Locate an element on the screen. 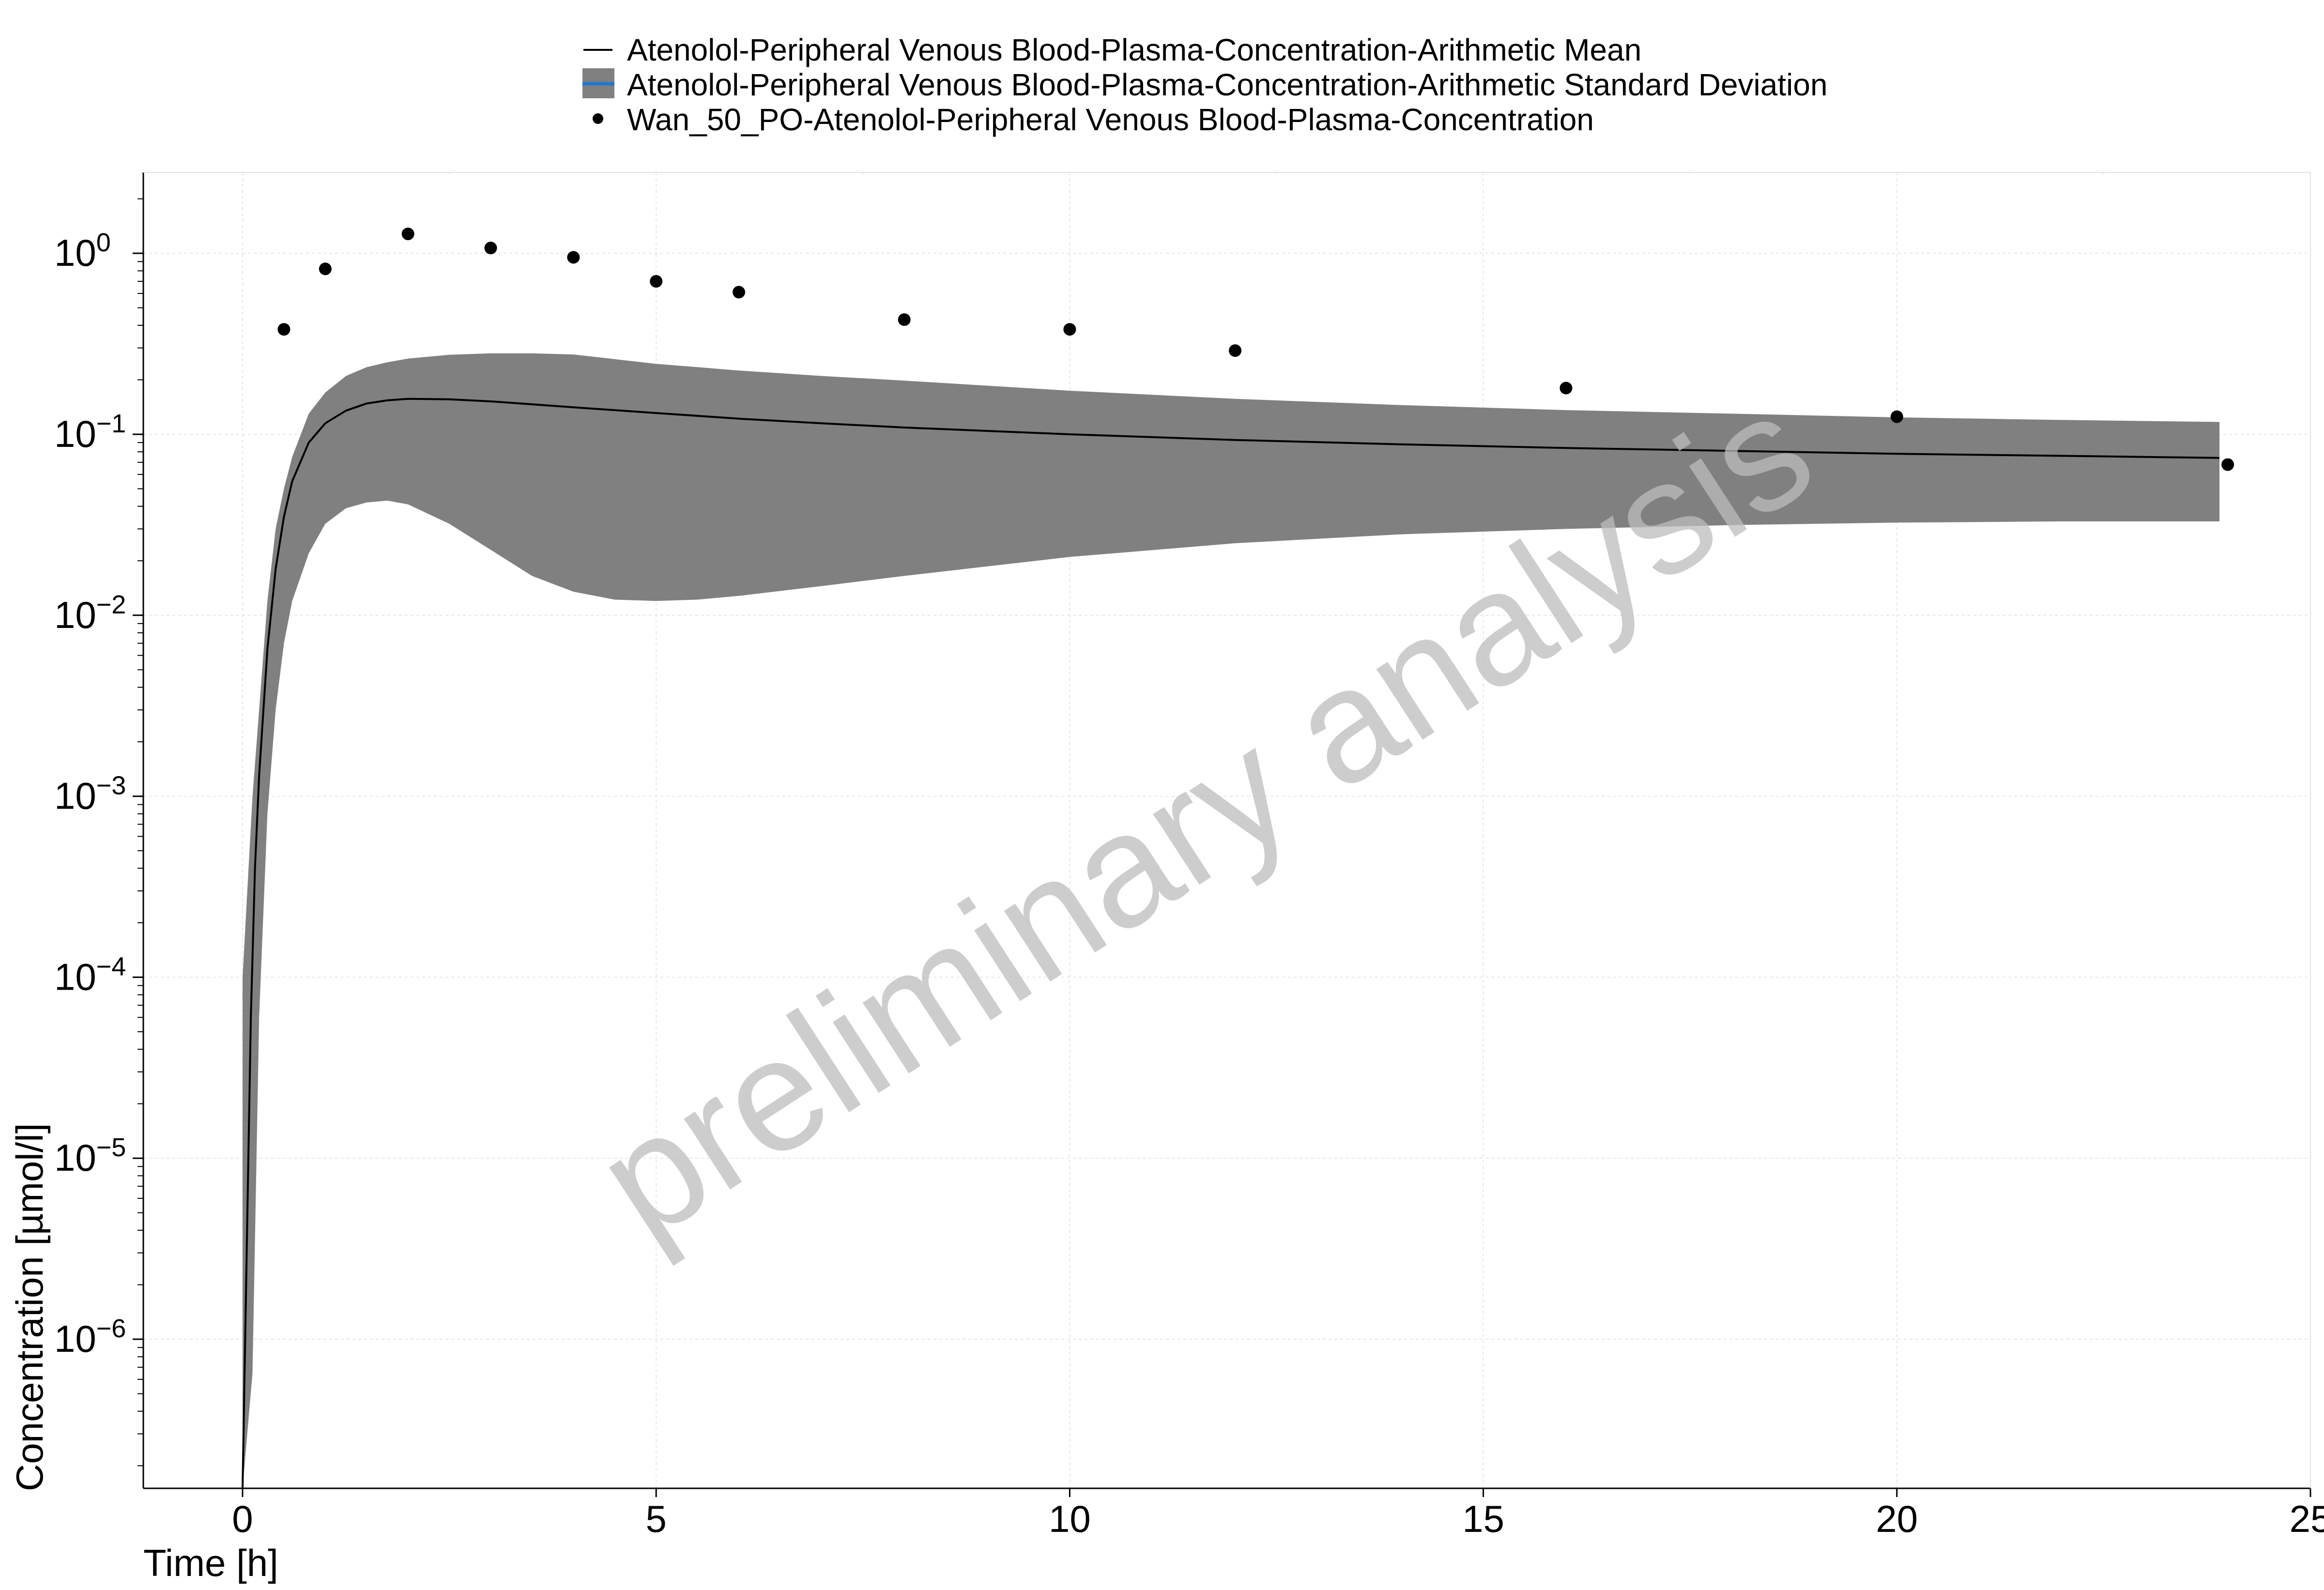 The height and width of the screenshot is (1590, 2324). x-tick-label: 10 is located at coordinates (1070, 1519).